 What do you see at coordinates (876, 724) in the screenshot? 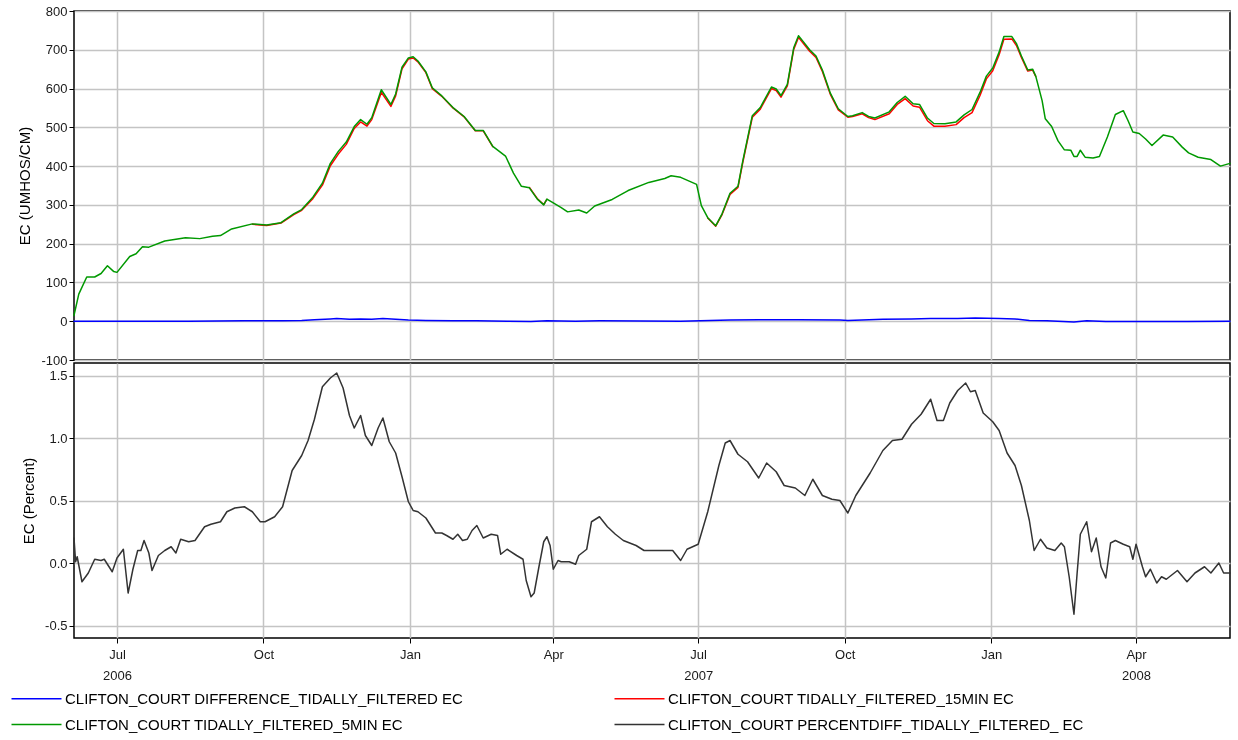
I see `legend-label: CLIFTON_COURT PERCENTDIFF_TIDALLY_FILTERED_ EC` at bounding box center [876, 724].